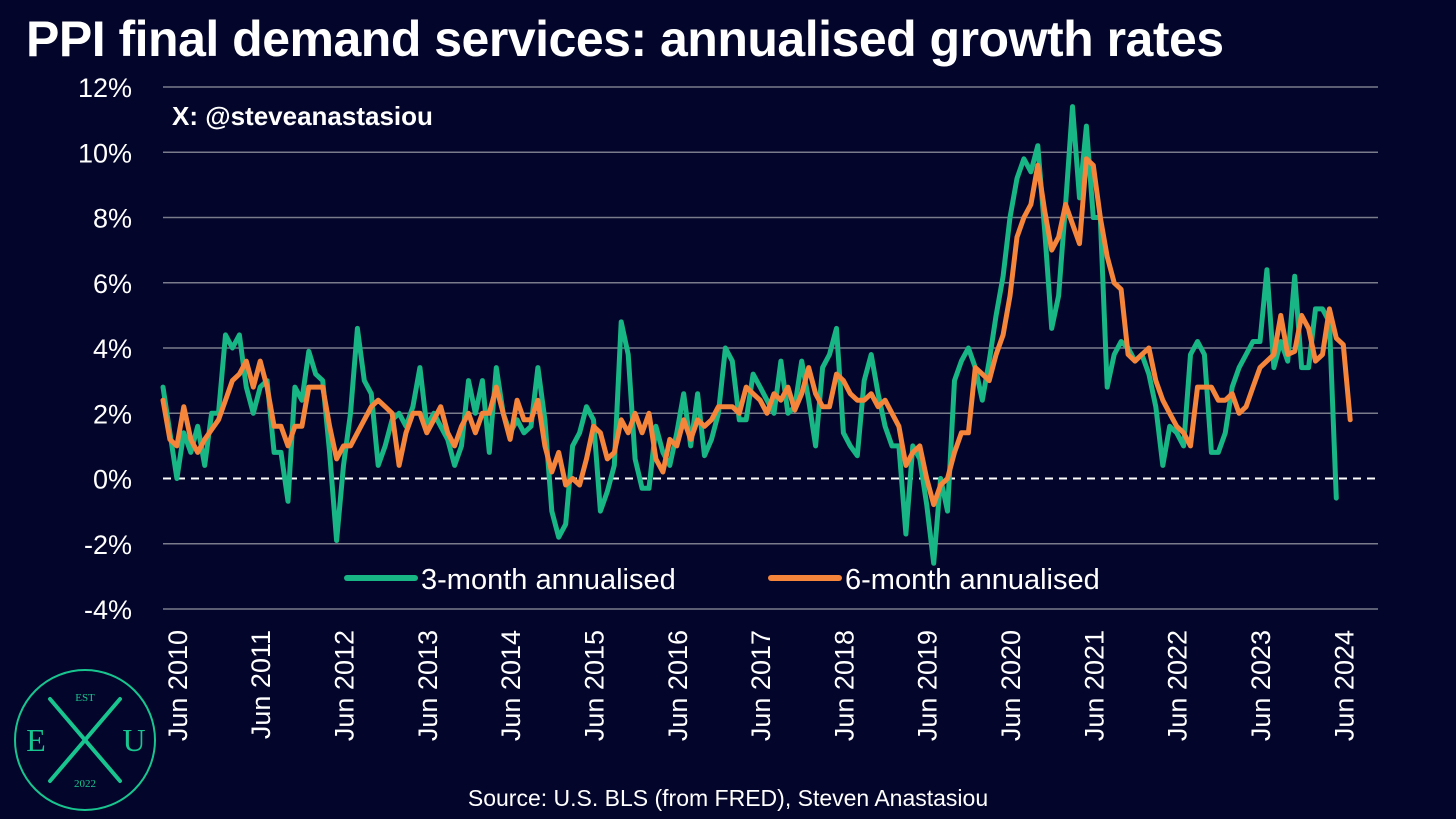 The image size is (1456, 819). Describe the element at coordinates (36, 740) in the screenshot. I see `logo-letter-e: E` at that location.